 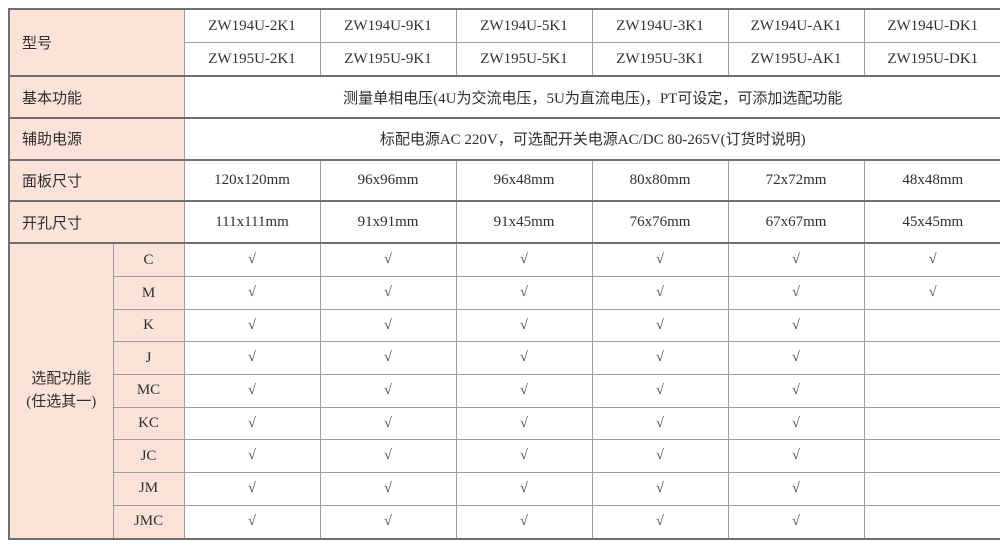 I want to click on row-label-cutout-size: 开孔尺寸, so click(x=96, y=222).